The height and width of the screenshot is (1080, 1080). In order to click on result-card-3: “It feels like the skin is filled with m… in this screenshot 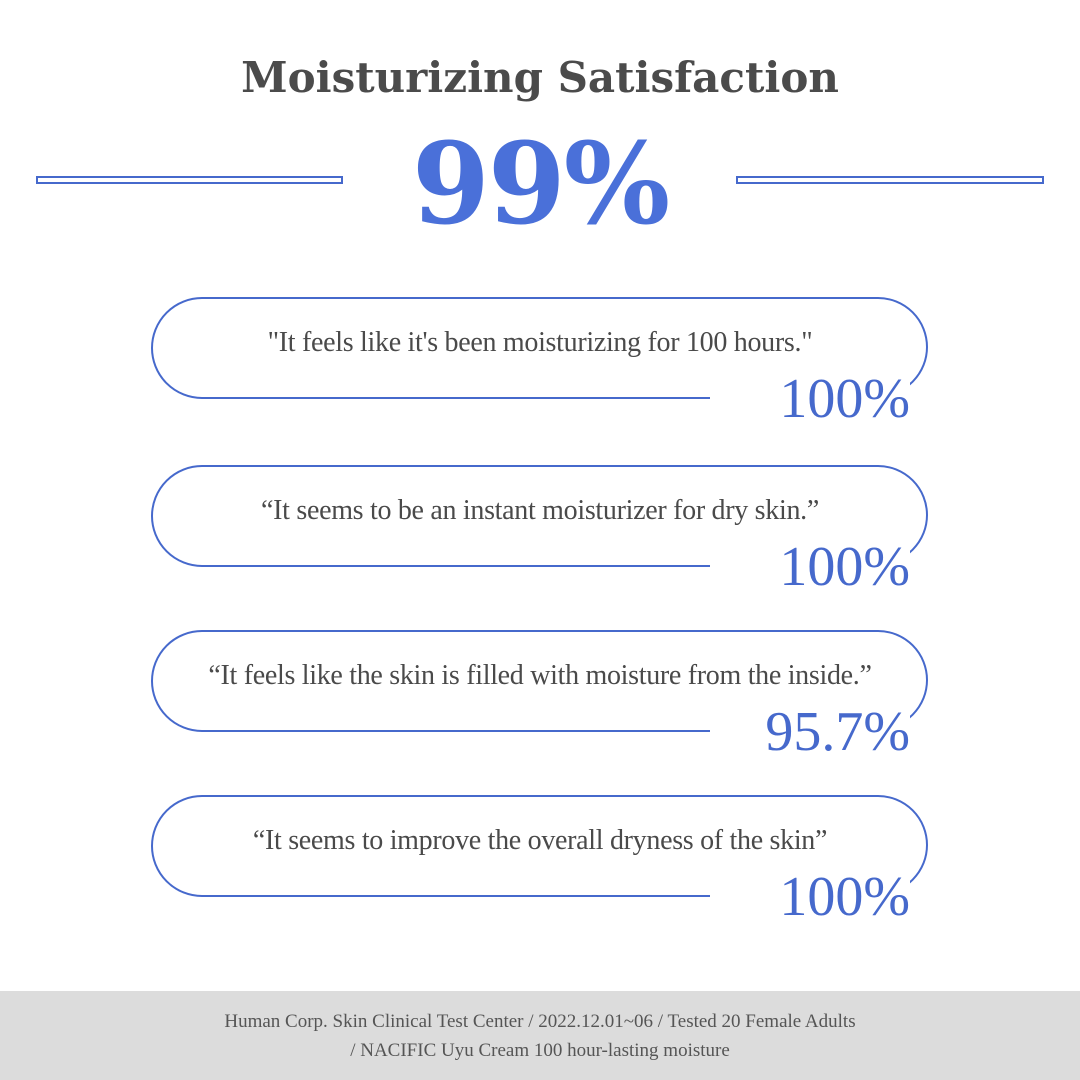, I will do `click(539, 700)`.